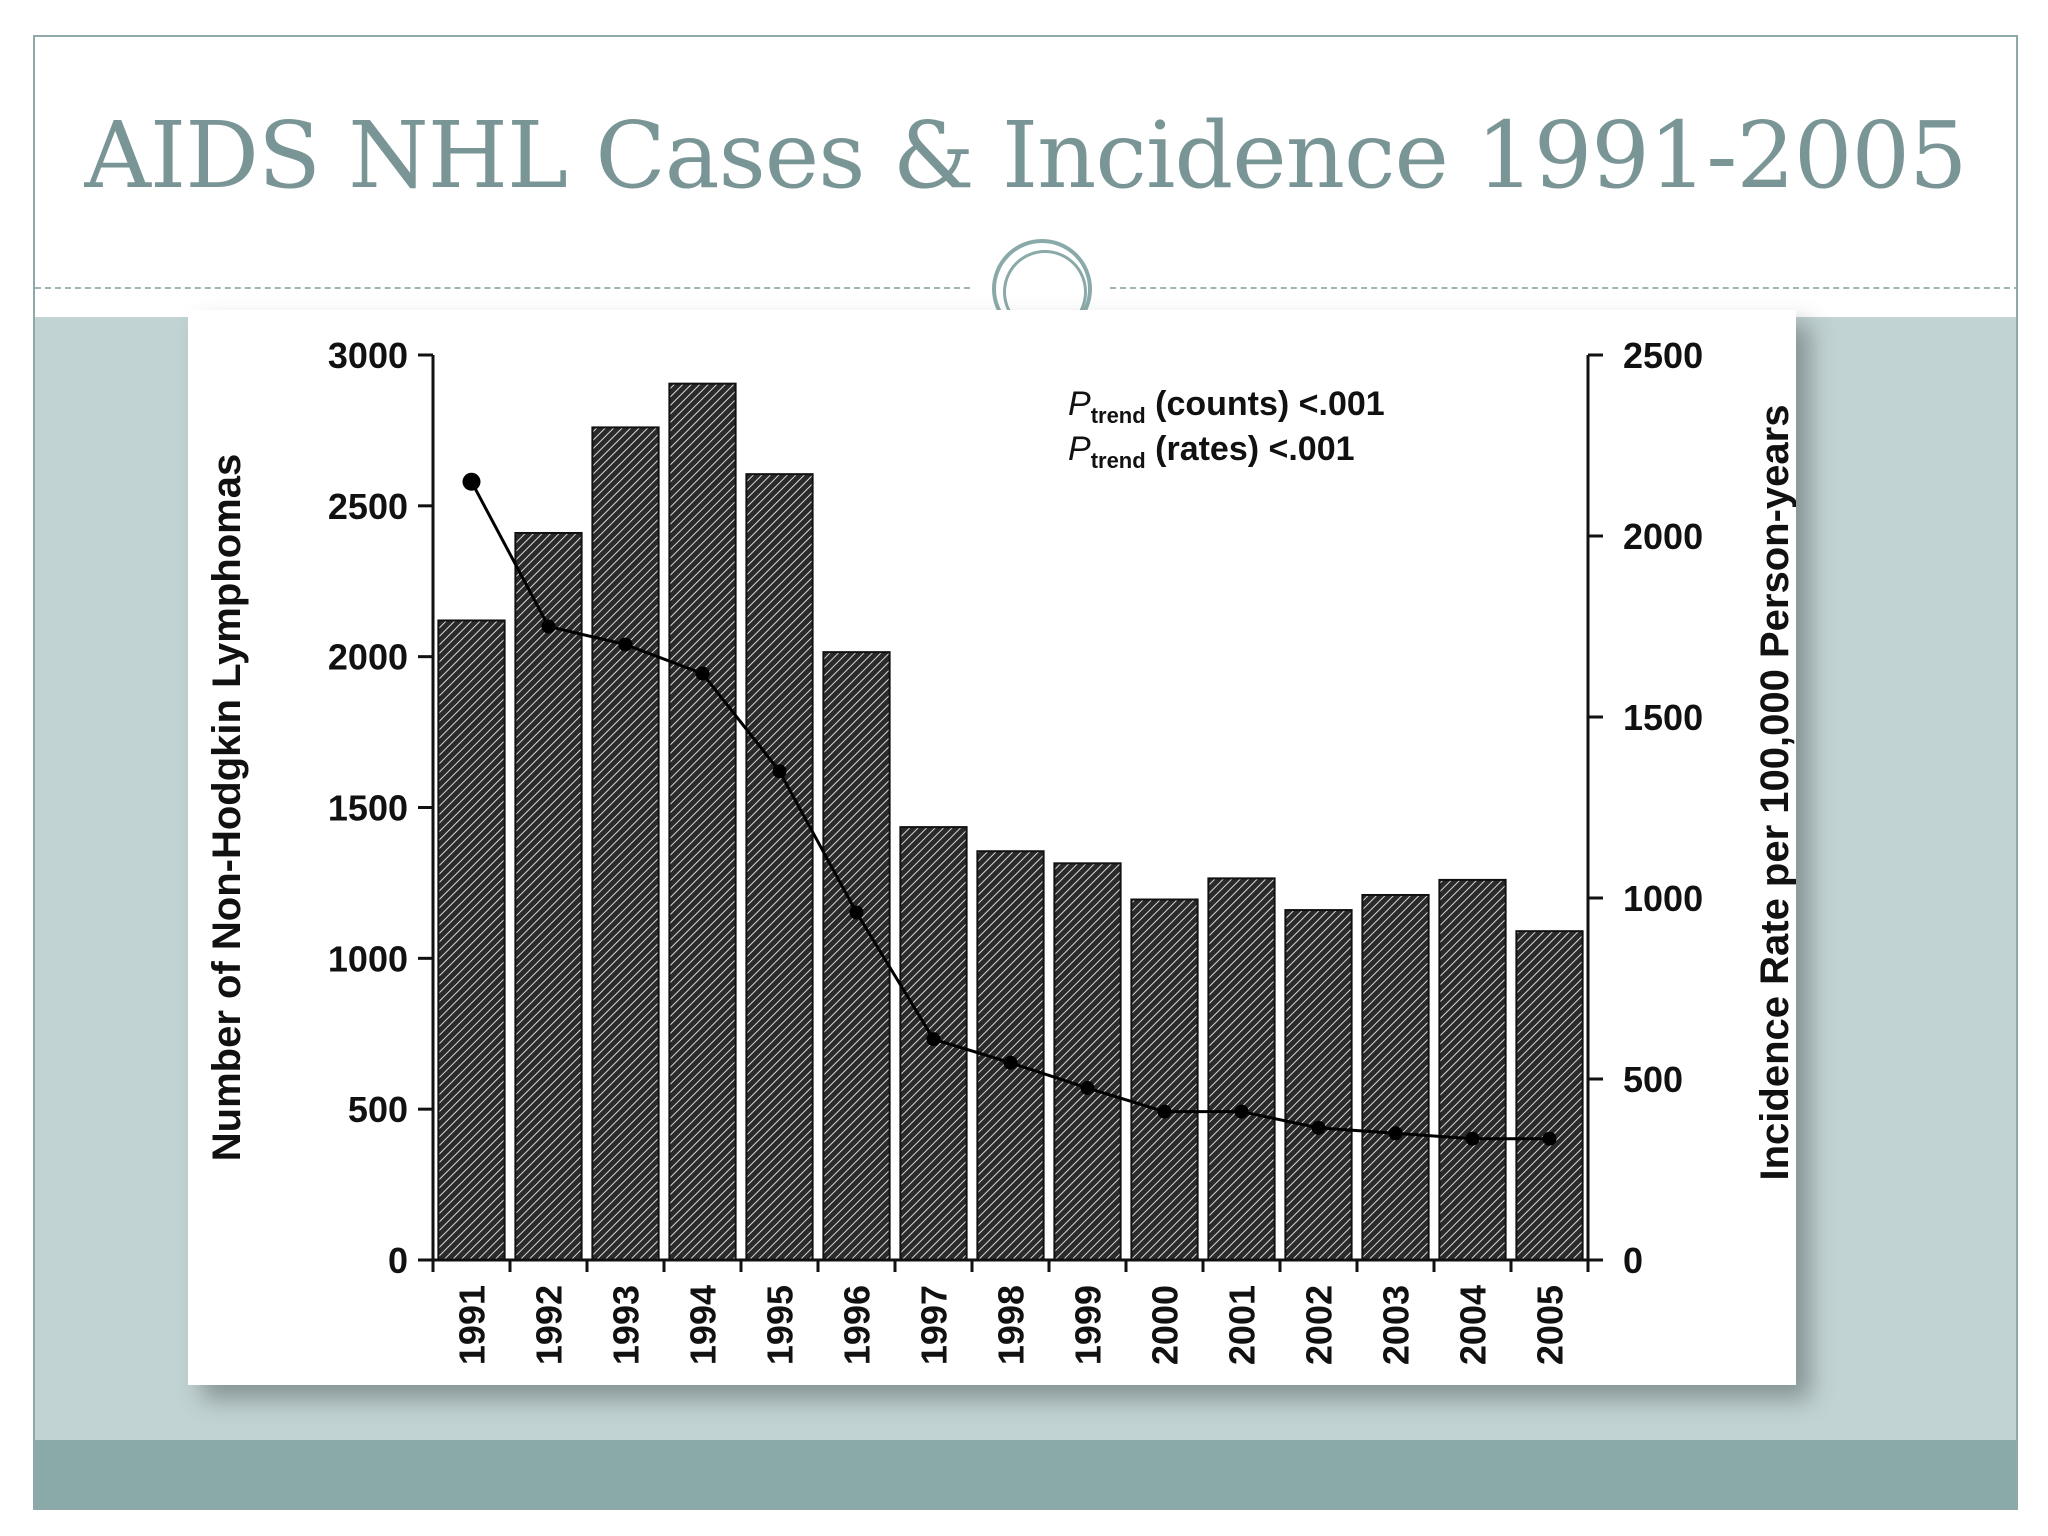 This screenshot has width=2048, height=1536. Describe the element at coordinates (1011, 1325) in the screenshot. I see `x-tick-label: 1998` at that location.